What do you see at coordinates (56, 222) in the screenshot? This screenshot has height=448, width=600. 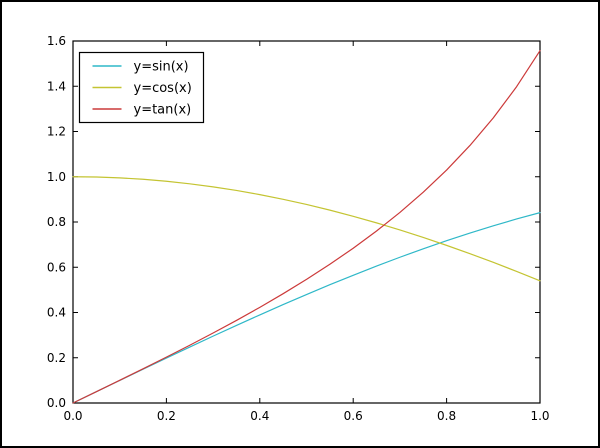 I see `y-tick-label: 0.8` at bounding box center [56, 222].